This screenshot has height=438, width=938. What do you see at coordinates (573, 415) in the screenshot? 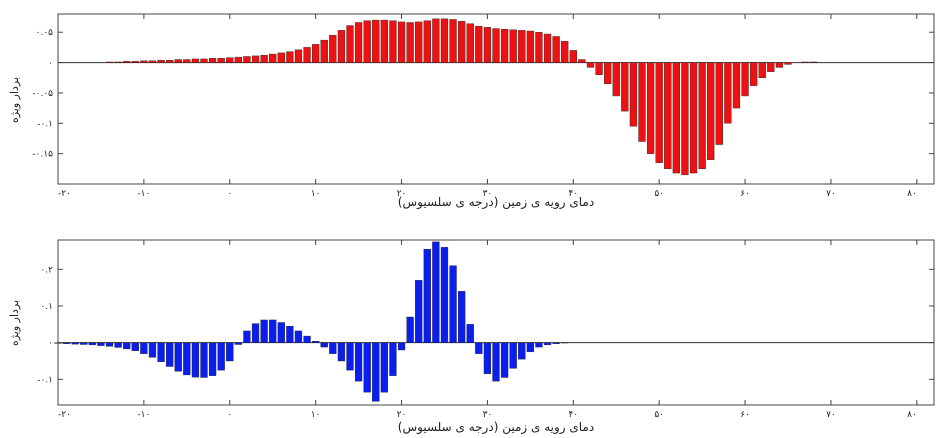
I see `chart-2-x-tick-label: ۴۰` at bounding box center [573, 415].